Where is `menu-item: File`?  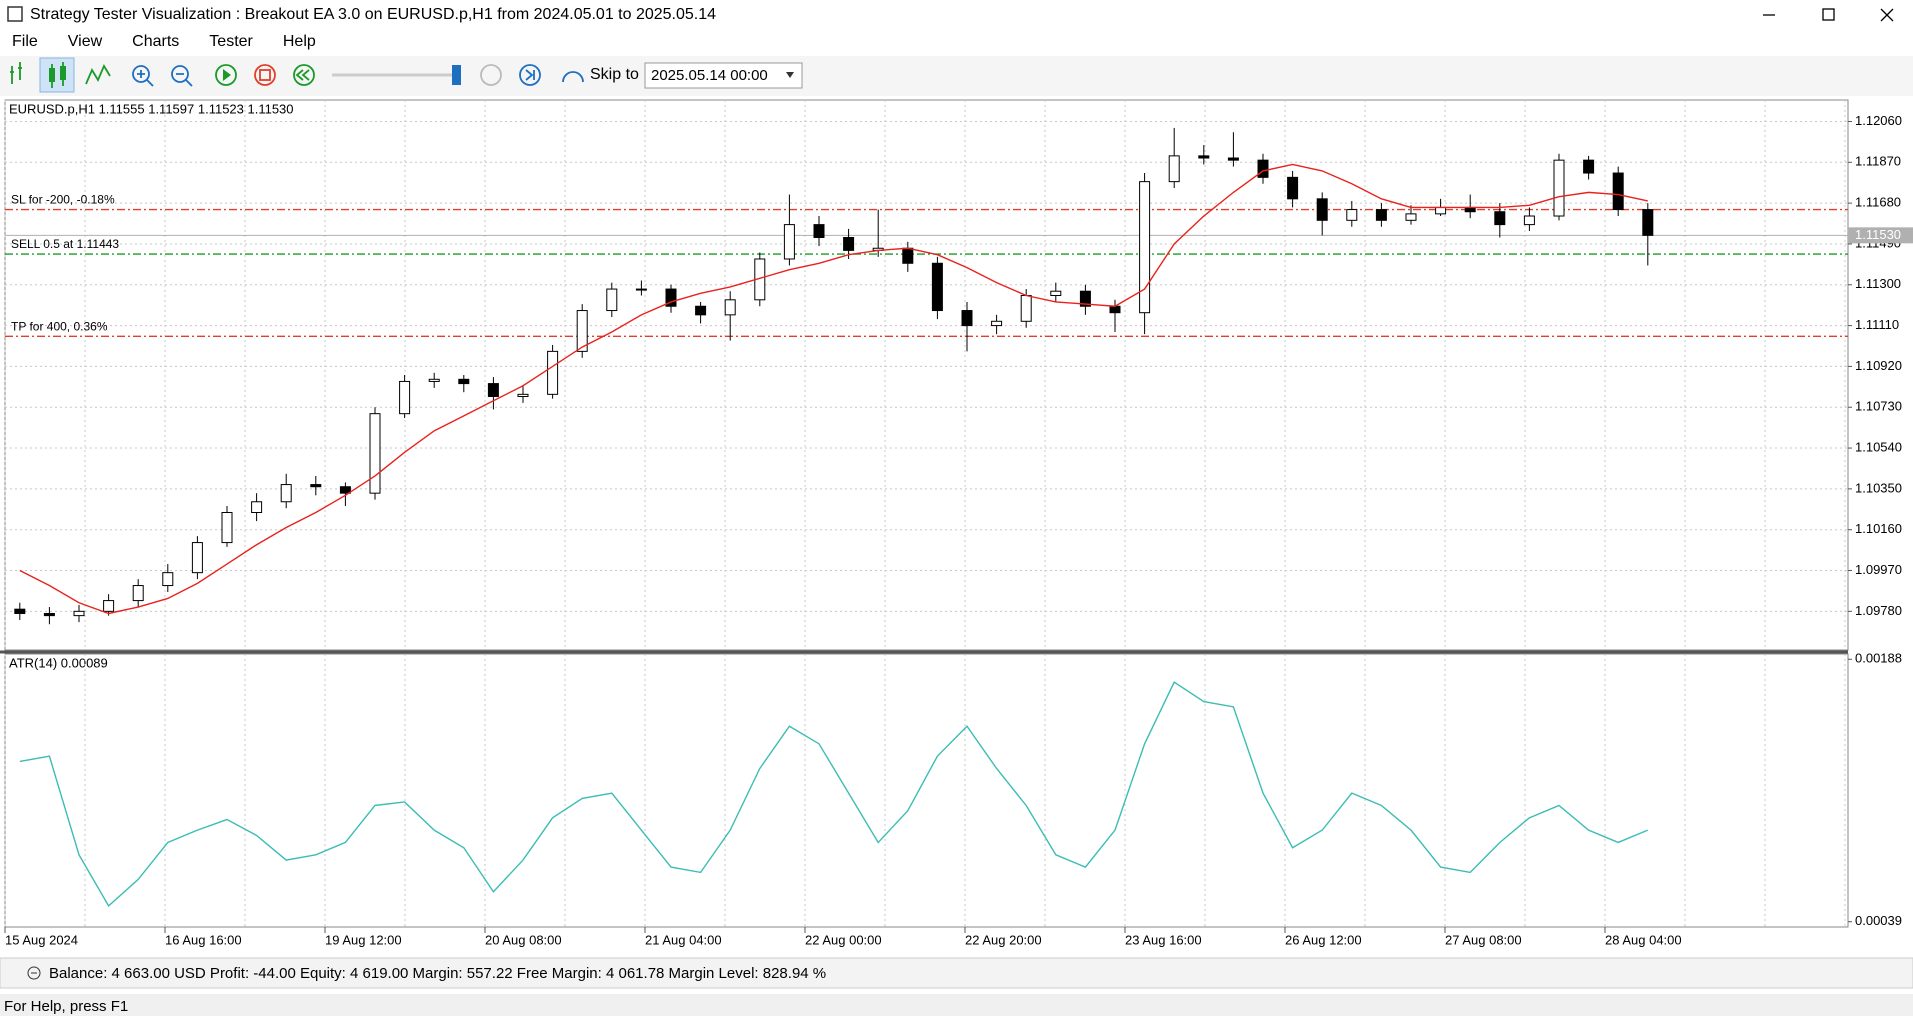
menu-item: File is located at coordinates (25, 41).